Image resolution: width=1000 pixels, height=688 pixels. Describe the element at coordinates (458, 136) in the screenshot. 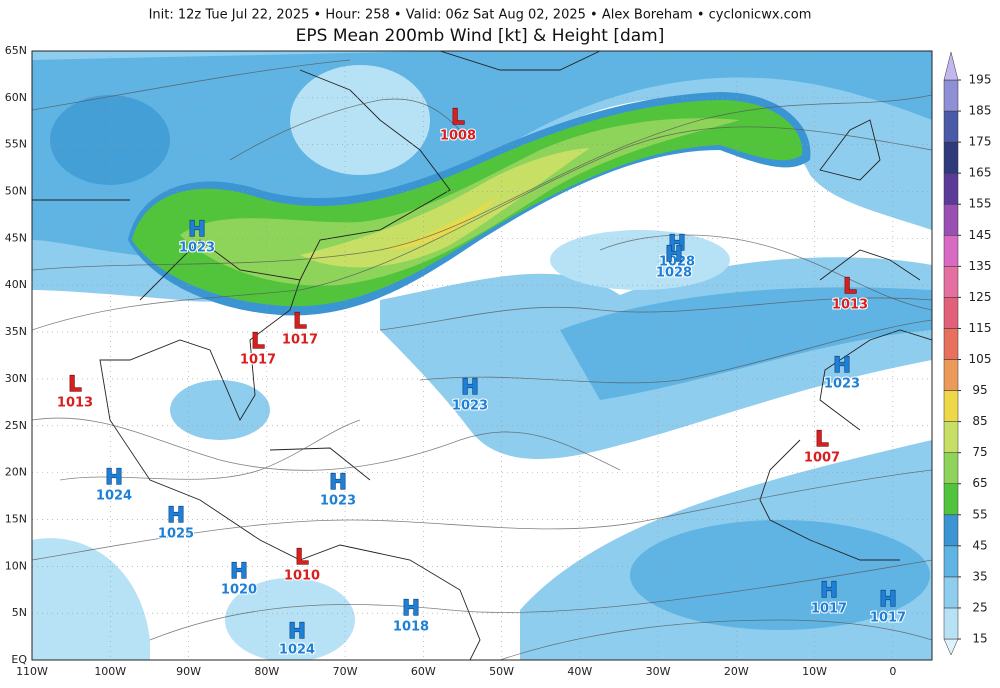

I see `pressure-center-value: 1008` at that location.